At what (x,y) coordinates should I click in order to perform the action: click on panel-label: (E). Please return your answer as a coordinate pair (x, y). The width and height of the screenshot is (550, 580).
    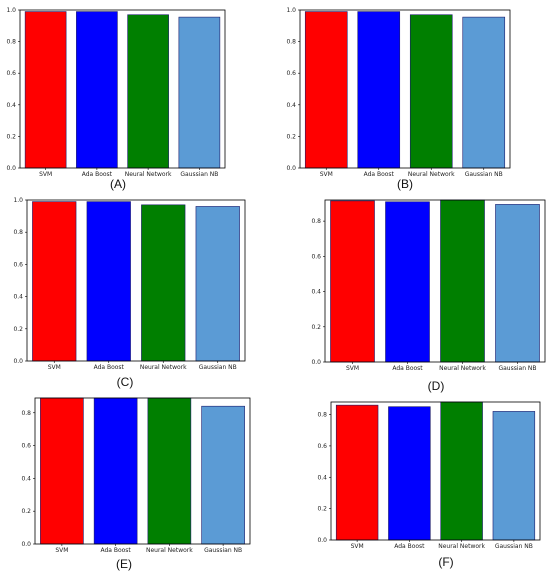
    Looking at the image, I should click on (124, 564).